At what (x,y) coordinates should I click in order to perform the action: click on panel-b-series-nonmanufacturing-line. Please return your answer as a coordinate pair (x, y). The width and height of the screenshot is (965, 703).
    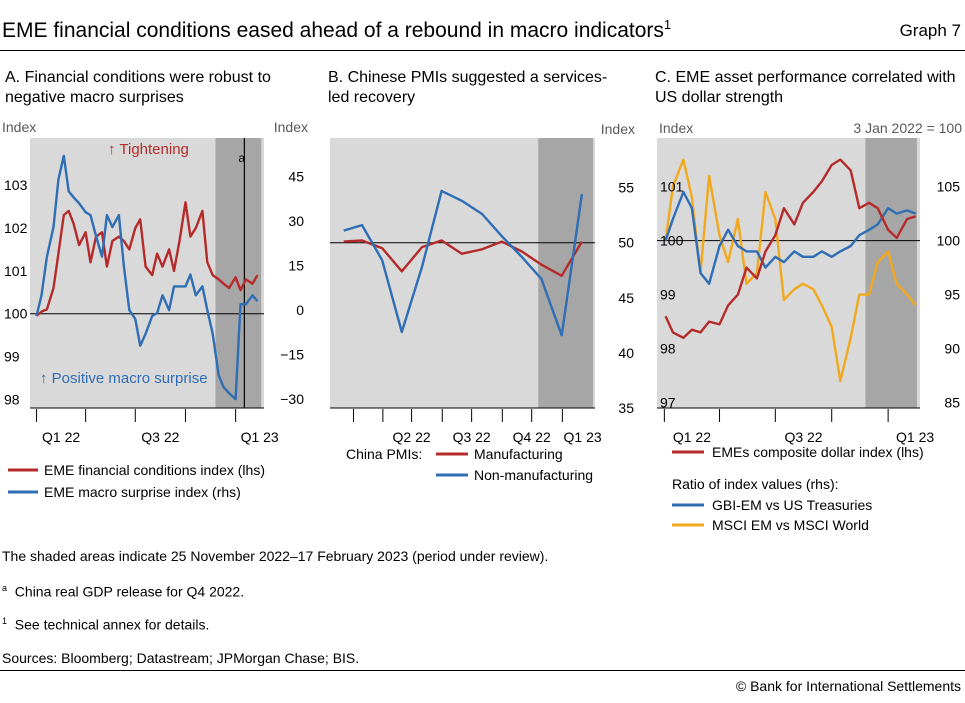
    Looking at the image, I should click on (463, 263).